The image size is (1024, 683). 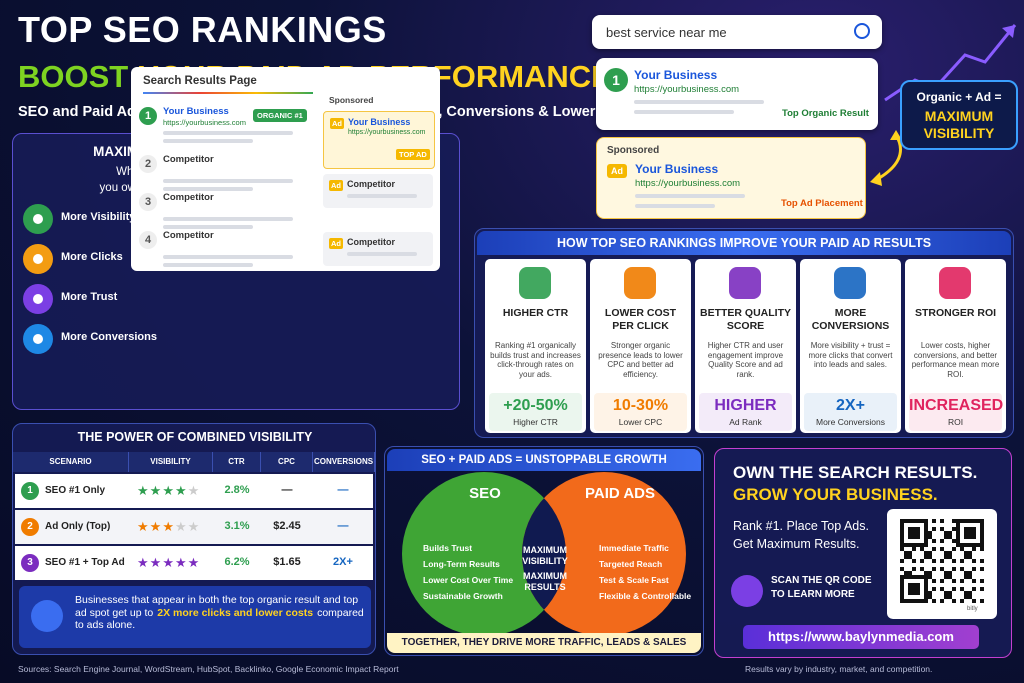 What do you see at coordinates (640, 422) in the screenshot?
I see `card-stat-label: Lower CPC` at bounding box center [640, 422].